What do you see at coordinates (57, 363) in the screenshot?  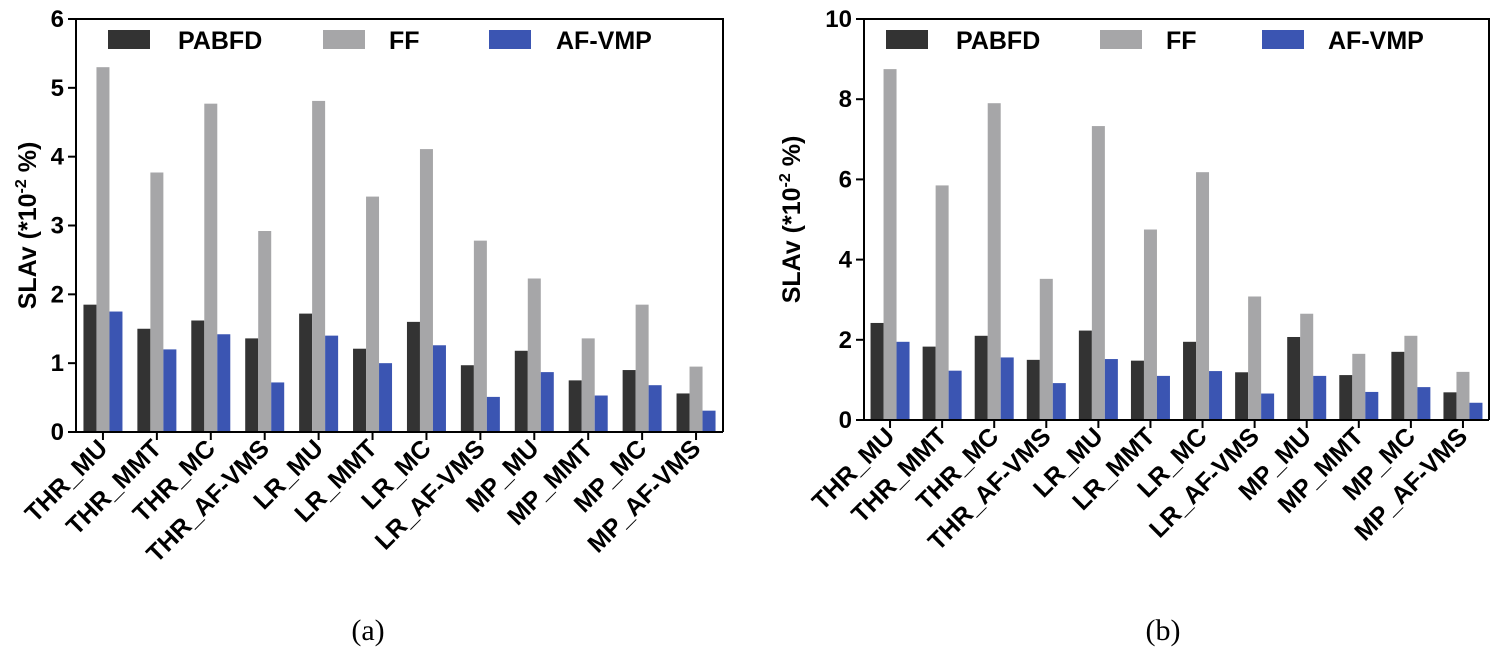 I see `y-tick-label: 1` at bounding box center [57, 363].